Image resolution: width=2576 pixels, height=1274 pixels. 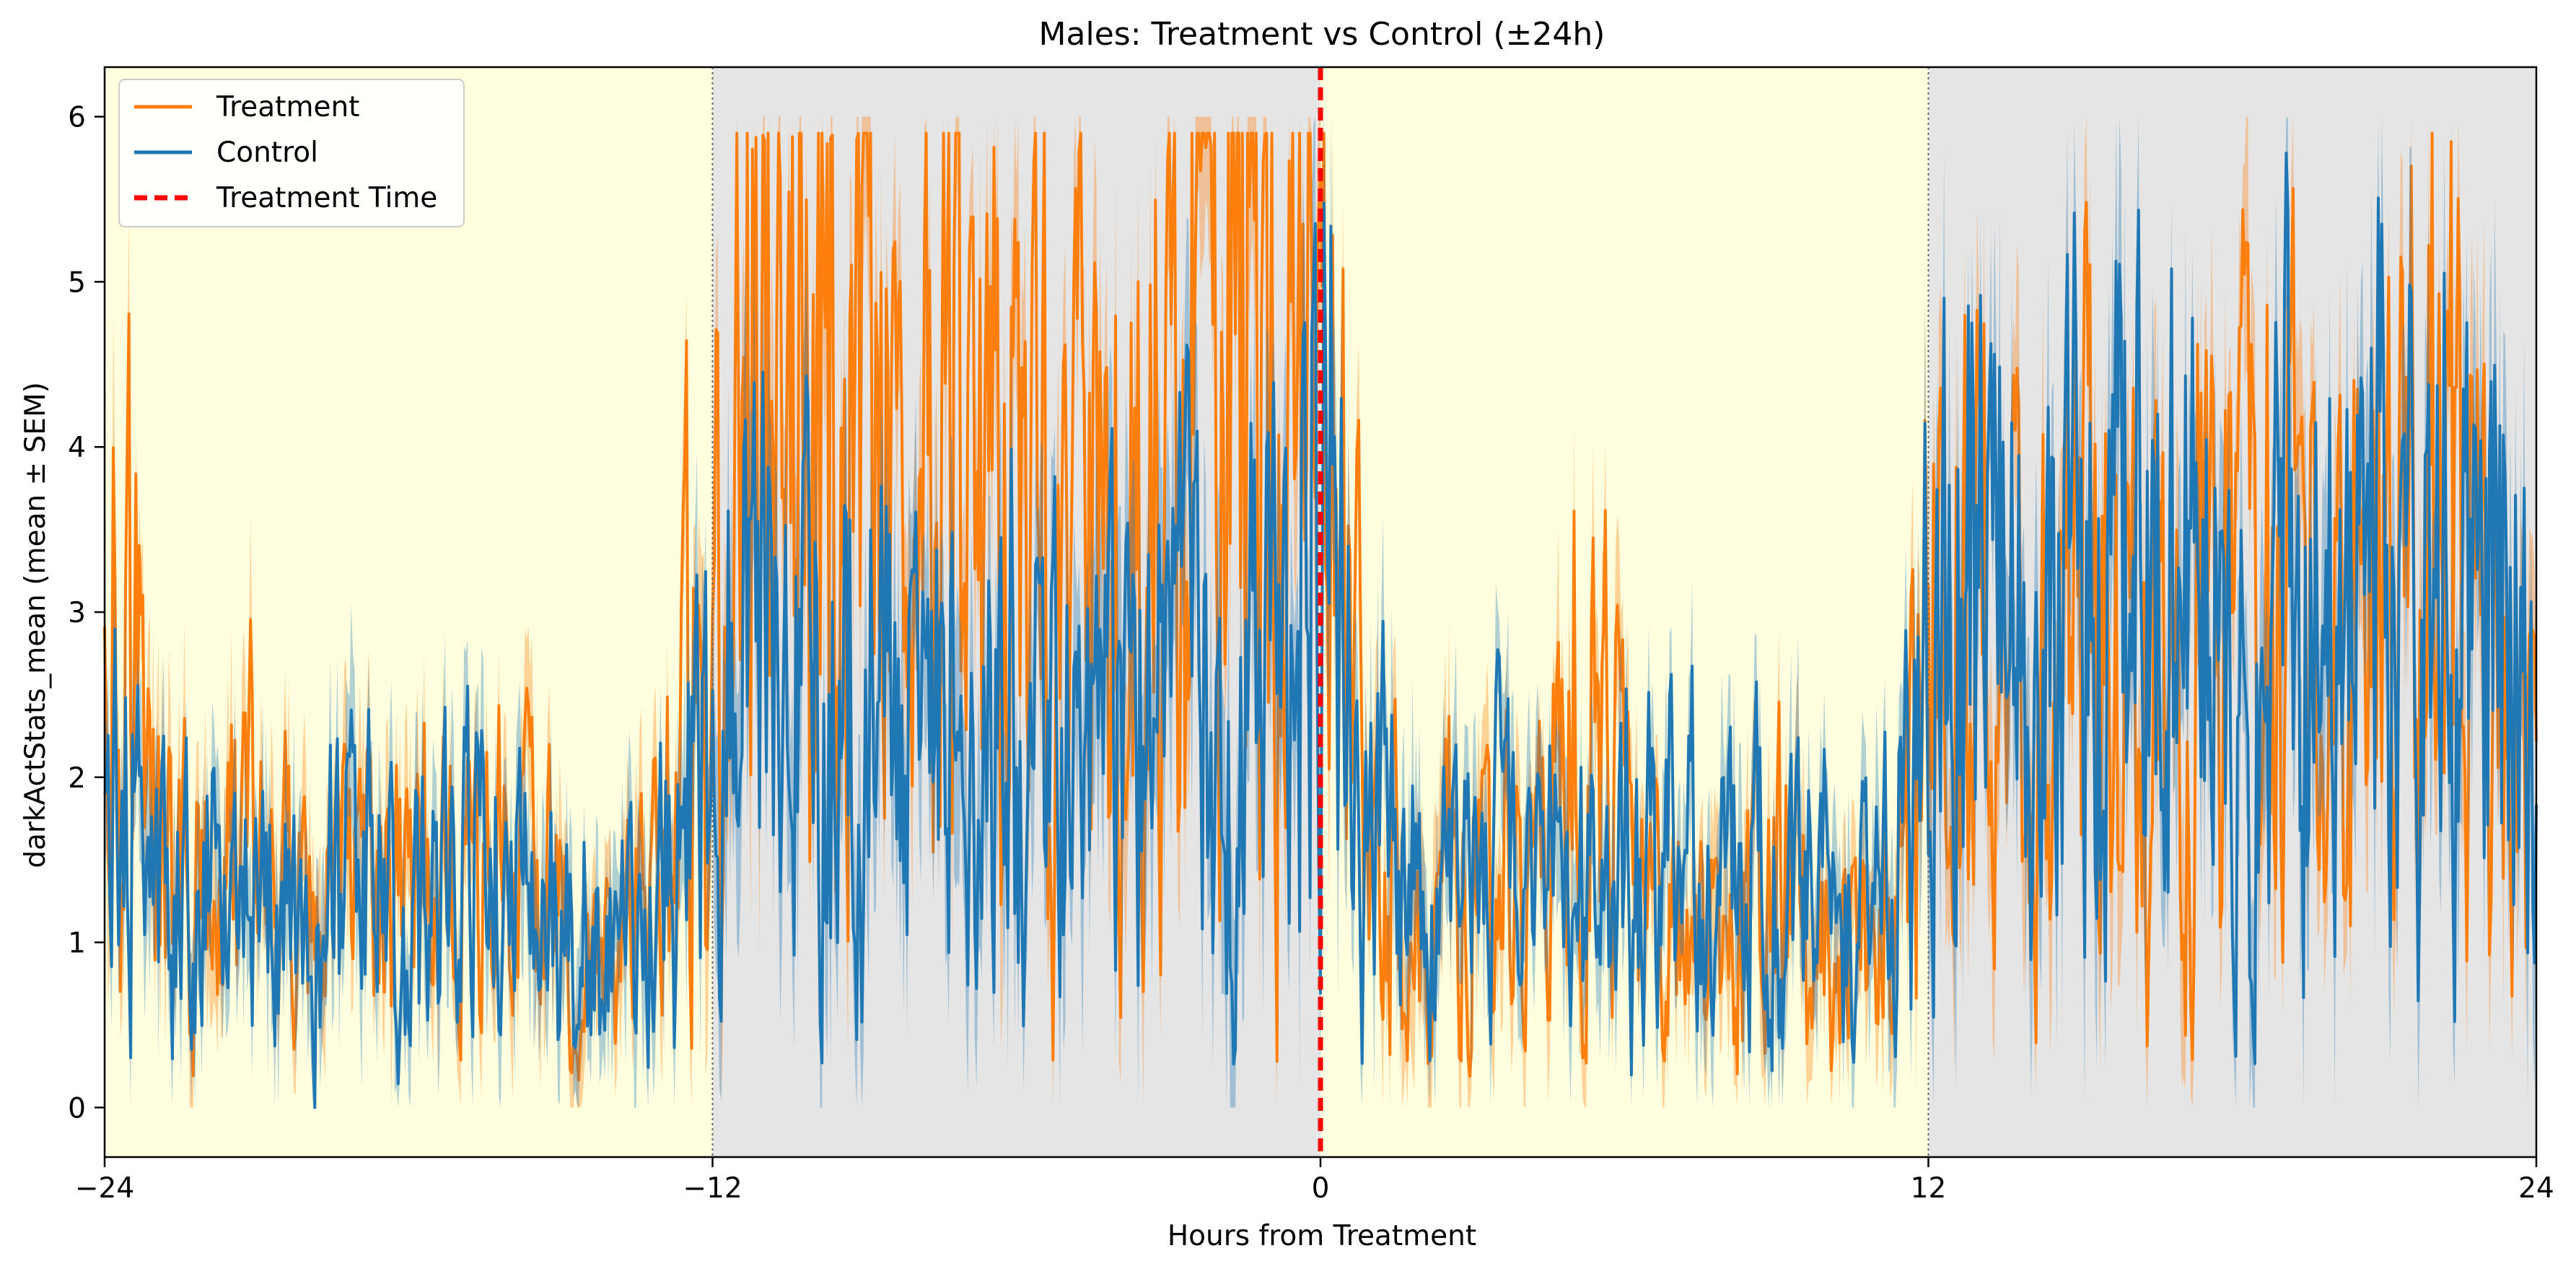 I want to click on x-axis-label: Hours from Treatment, so click(x=1321, y=1236).